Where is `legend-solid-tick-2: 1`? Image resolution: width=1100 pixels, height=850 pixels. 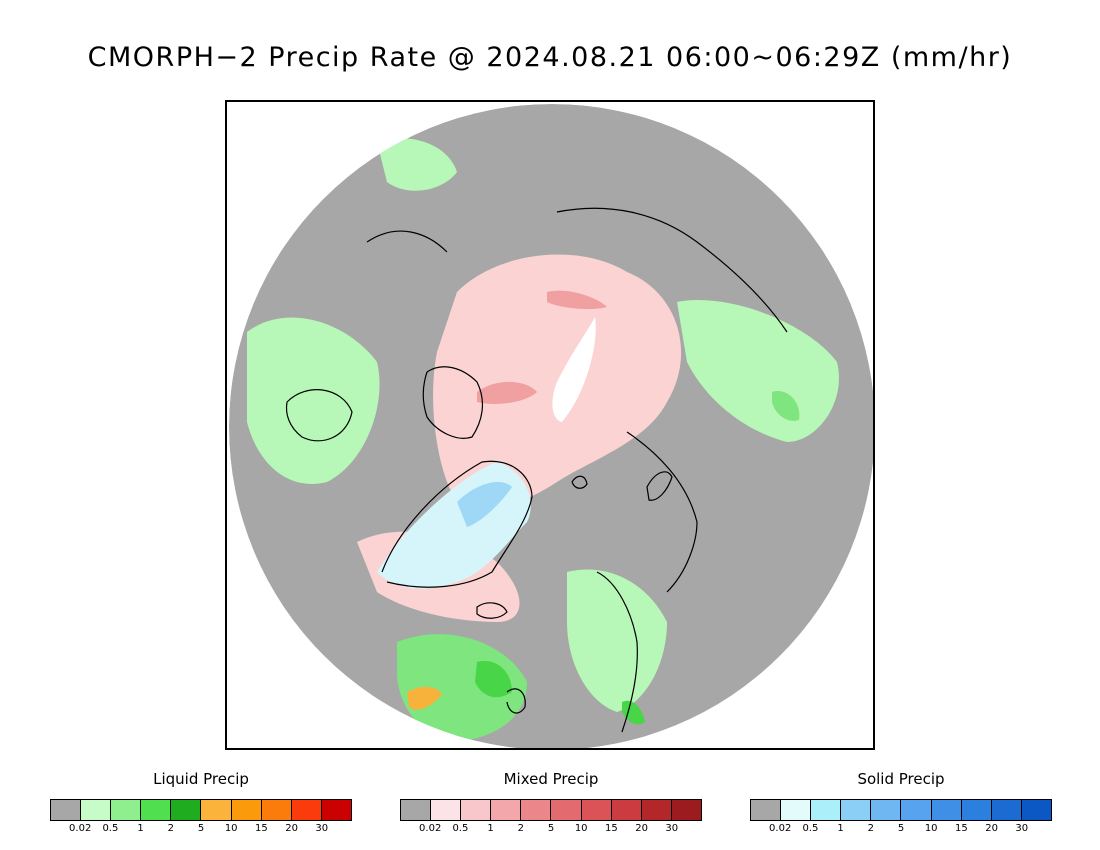 legend-solid-tick-2: 1 is located at coordinates (840, 828).